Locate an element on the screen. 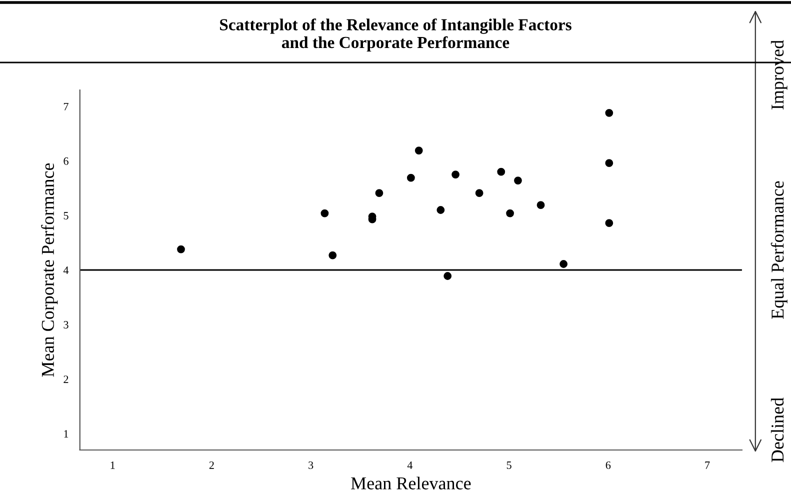  y-tick-label: 7 is located at coordinates (66, 106).